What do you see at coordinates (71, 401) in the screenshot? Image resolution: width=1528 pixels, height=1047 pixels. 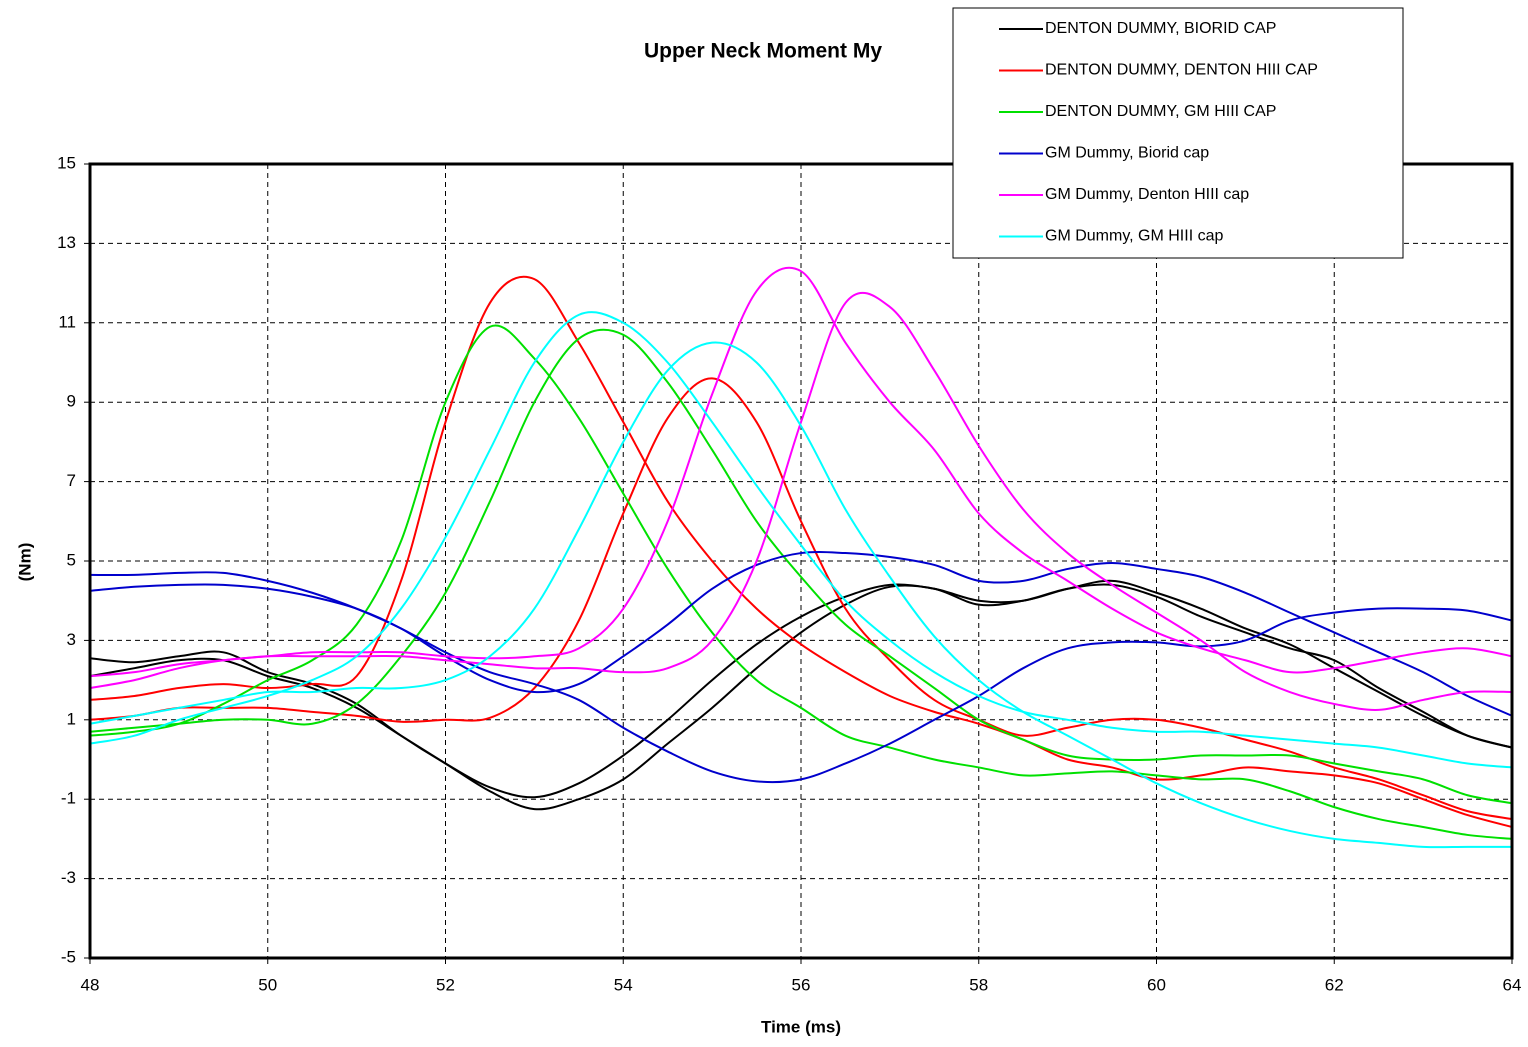 I see `y-tick-label: 9` at bounding box center [71, 401].